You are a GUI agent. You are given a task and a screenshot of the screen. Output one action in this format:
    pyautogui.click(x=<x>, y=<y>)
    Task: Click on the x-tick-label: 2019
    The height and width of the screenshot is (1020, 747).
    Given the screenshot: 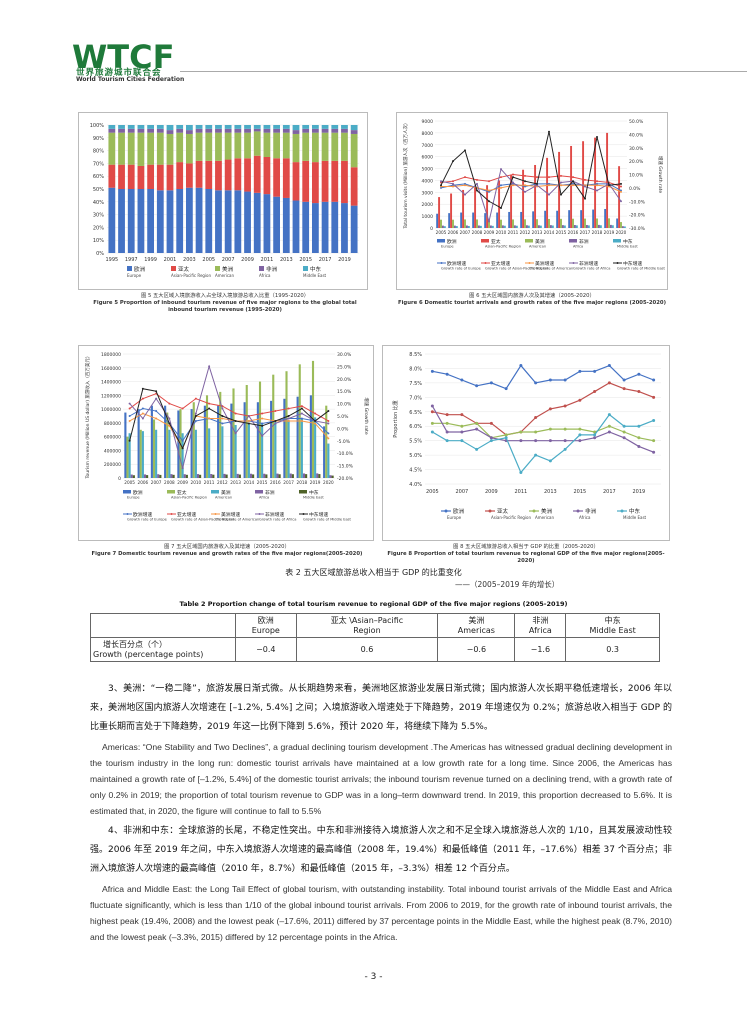 What is the action you would take?
    pyautogui.click(x=344, y=260)
    